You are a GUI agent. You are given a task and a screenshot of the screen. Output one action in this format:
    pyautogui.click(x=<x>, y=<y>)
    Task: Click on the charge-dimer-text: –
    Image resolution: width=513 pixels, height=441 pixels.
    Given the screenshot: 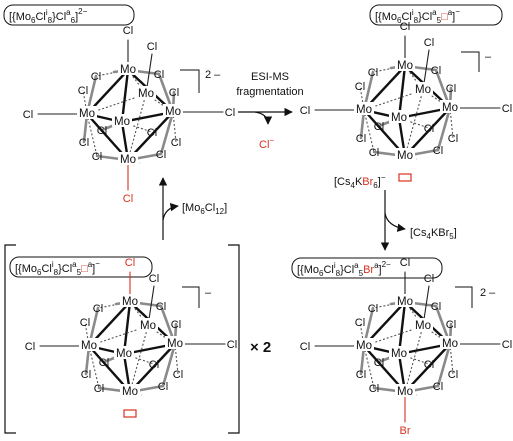 What is the action you would take?
    pyautogui.click(x=208, y=293)
    